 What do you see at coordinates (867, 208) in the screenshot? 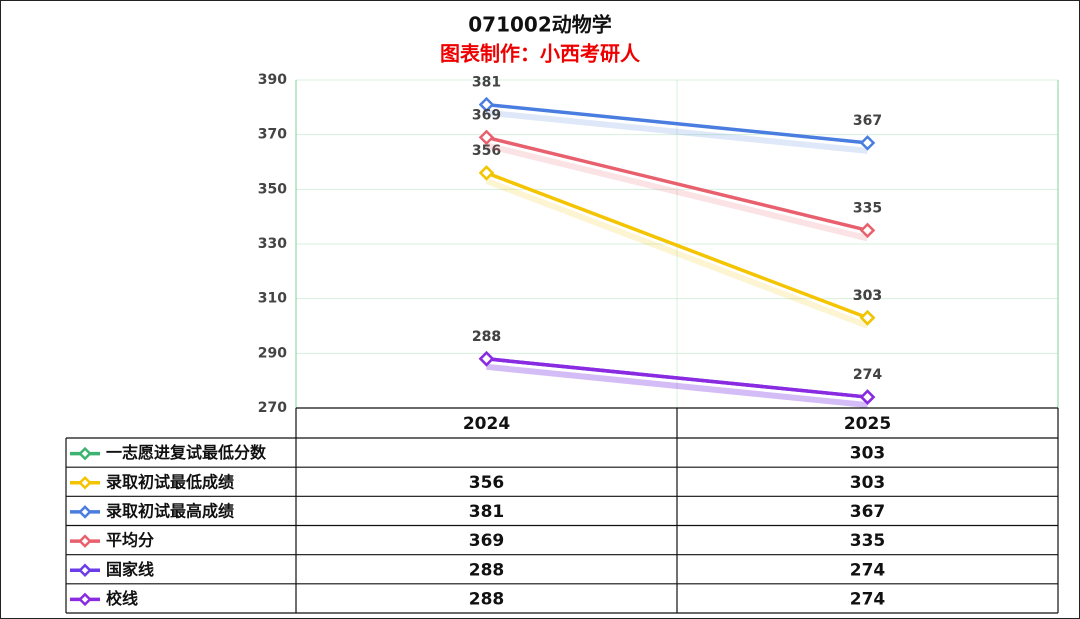
I see `data-label: 335` at bounding box center [867, 208].